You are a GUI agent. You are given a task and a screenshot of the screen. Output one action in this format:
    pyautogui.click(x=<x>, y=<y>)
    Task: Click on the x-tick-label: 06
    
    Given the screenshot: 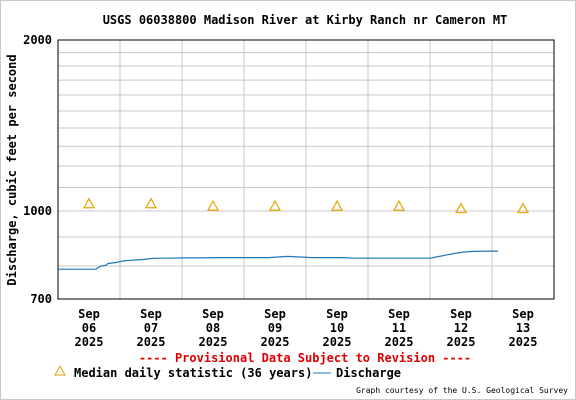 What is the action you would take?
    pyautogui.click(x=89, y=328)
    